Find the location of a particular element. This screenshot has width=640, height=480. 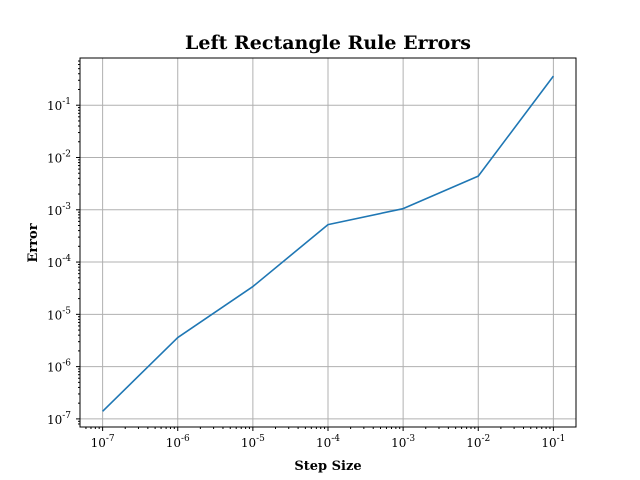

y-tick-label: 10⁻² is located at coordinates (59, 157).